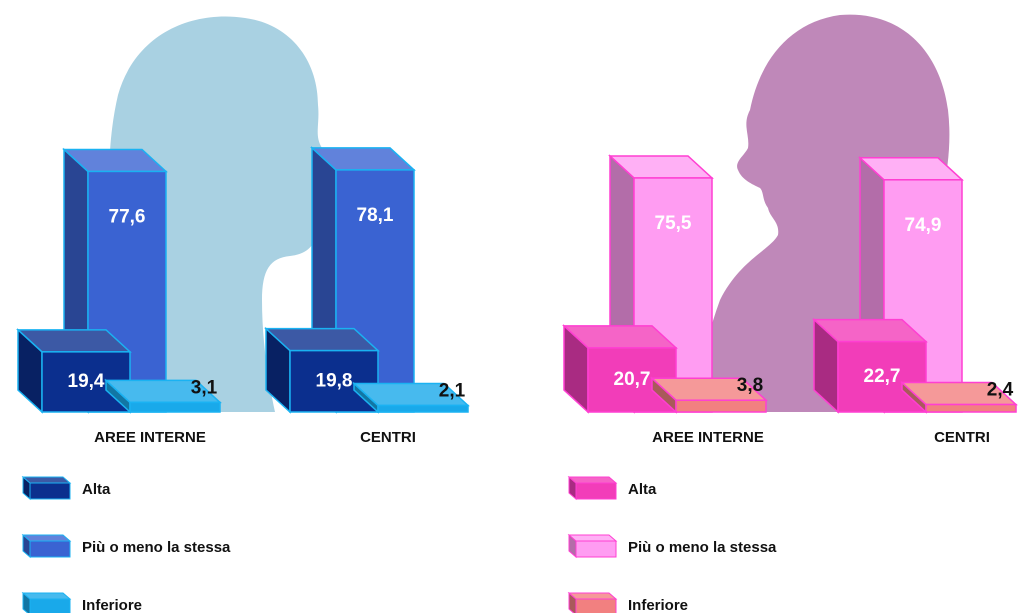 The width and height of the screenshot is (1024, 613). I want to click on value-label: 75,5, so click(673, 223).